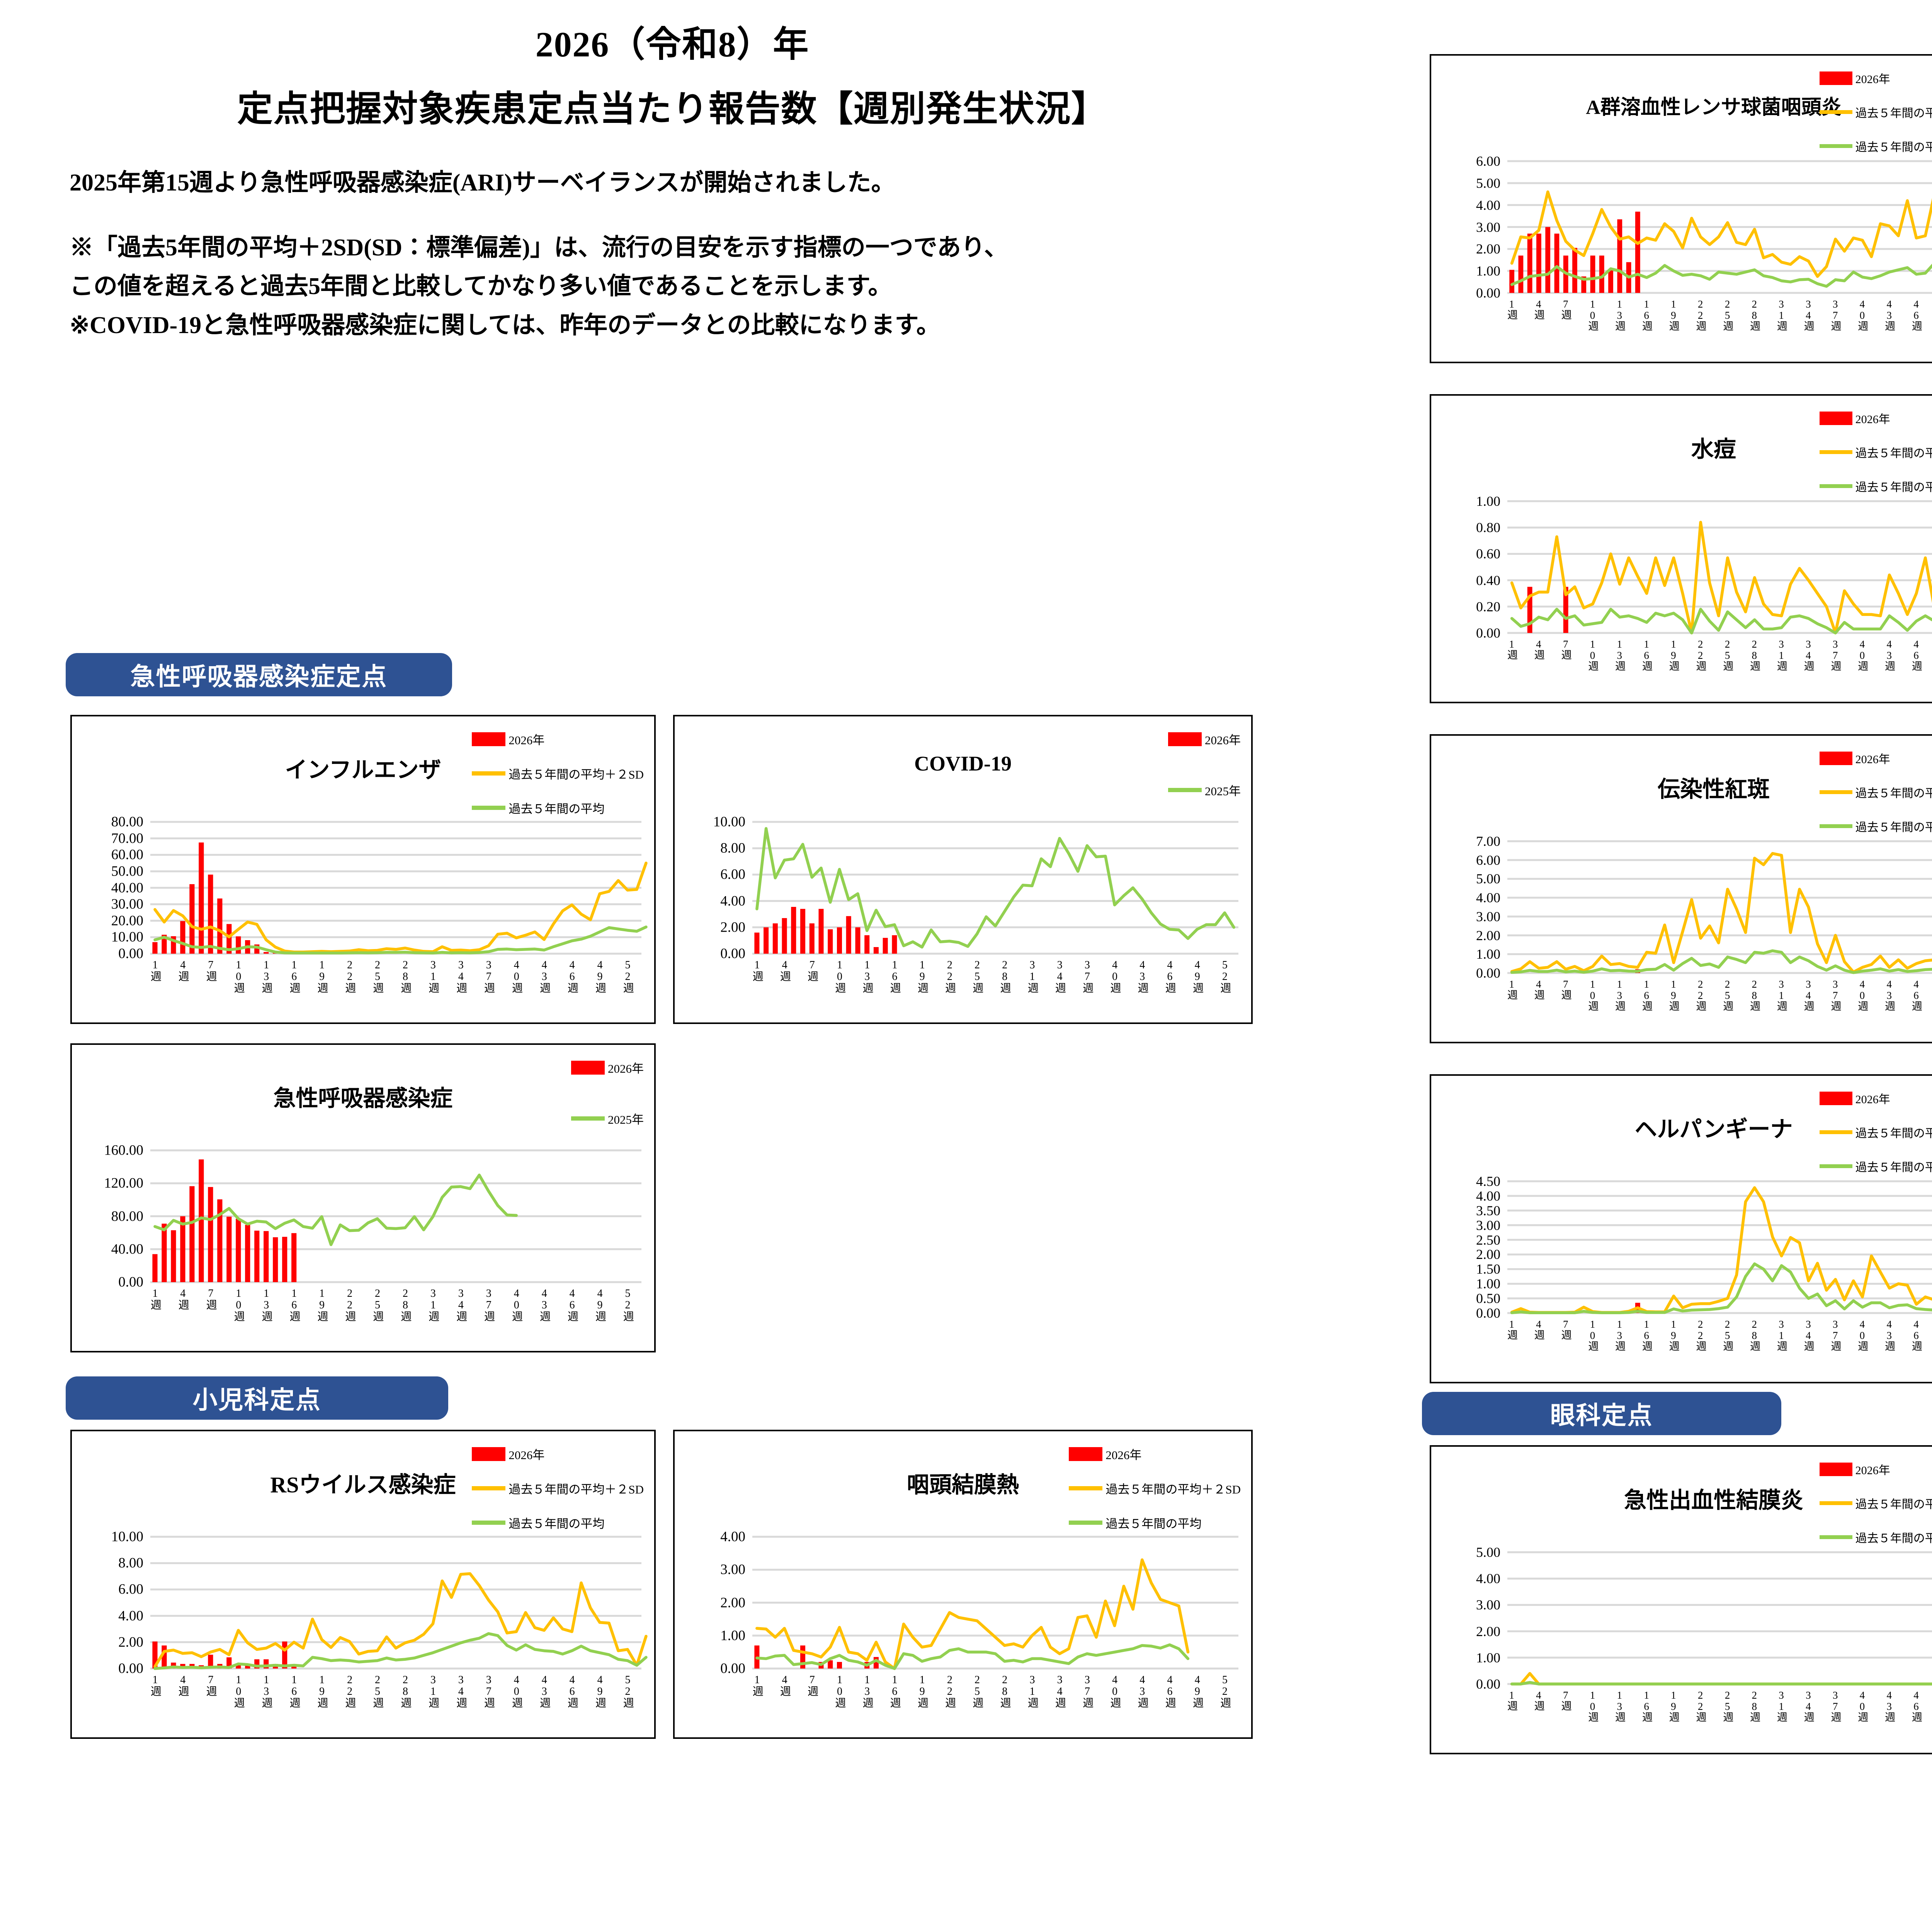  Describe the element at coordinates (1005, 1691) in the screenshot. I see `x-axis-tick-label: 28週` at that location.